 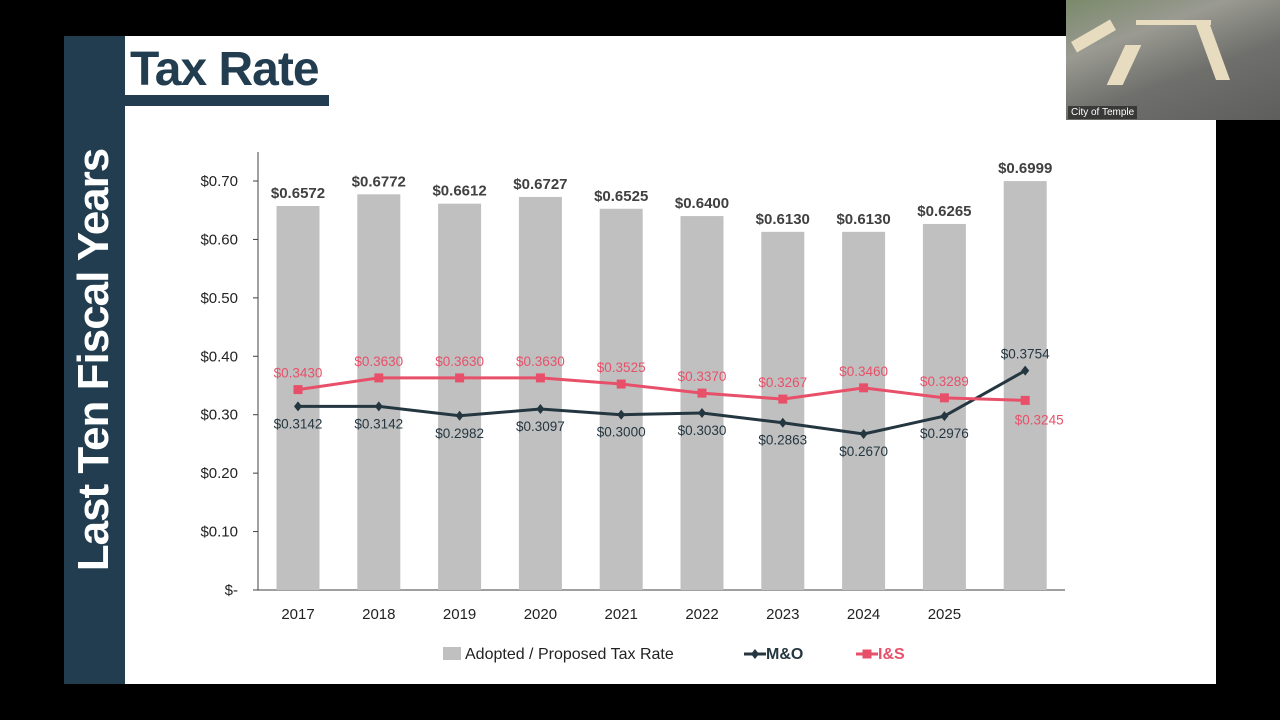 What do you see at coordinates (661, 389) in the screenshot?
I see `line-is` at bounding box center [661, 389].